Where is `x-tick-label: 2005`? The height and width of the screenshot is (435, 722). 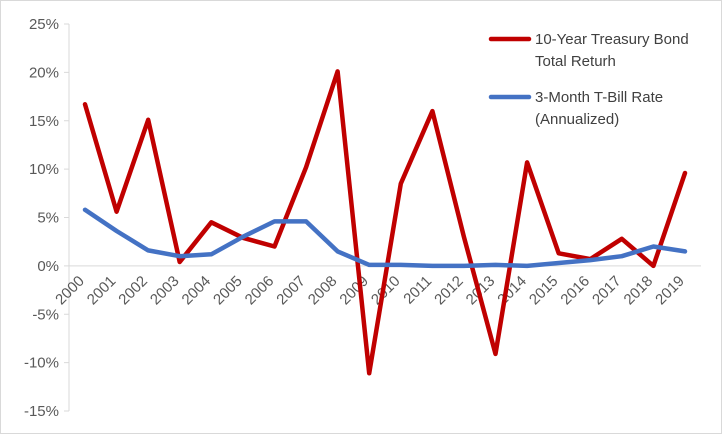
x-tick-label: 2005 is located at coordinates (228, 291).